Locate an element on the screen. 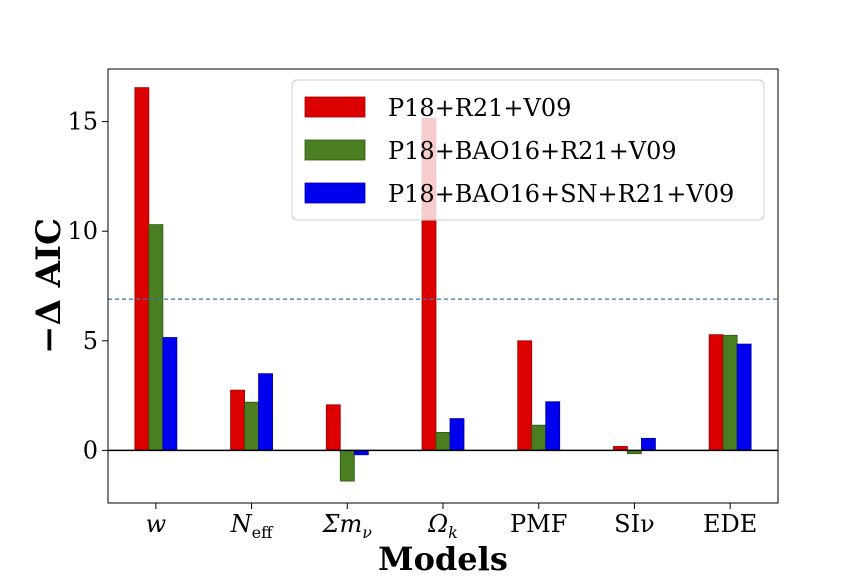 This screenshot has width=864, height=576. bar-s2-c0 is located at coordinates (170, 394).